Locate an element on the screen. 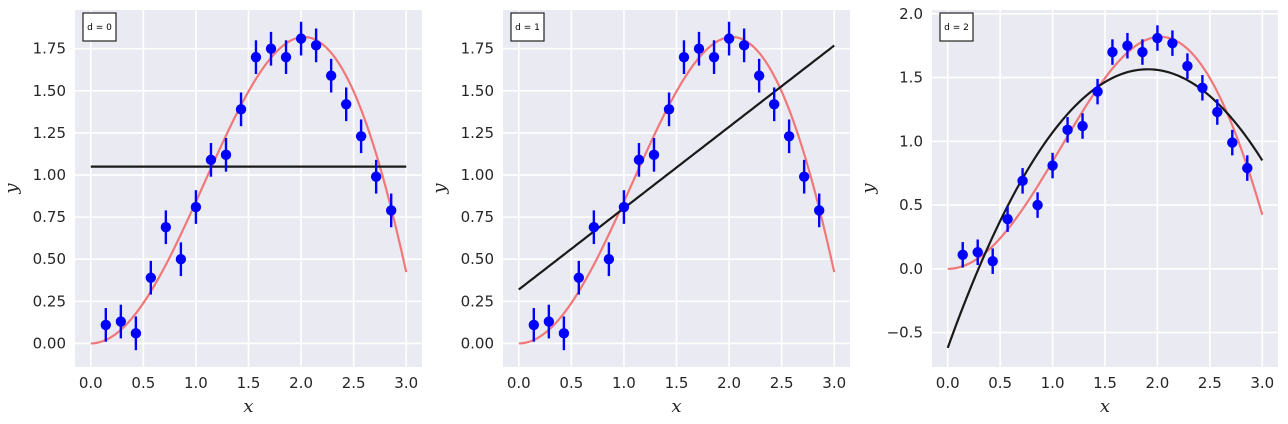 This screenshot has width=1288, height=424. degree-annotation: d = 1 is located at coordinates (527, 28).